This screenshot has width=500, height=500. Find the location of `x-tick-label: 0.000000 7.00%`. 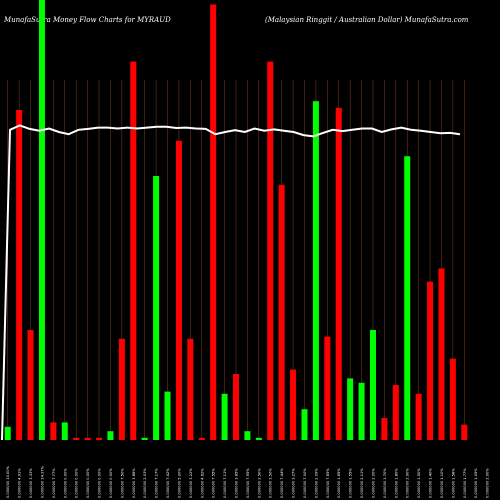

x-tick-label: 0.000000 7.00% is located at coordinates (305, 483).